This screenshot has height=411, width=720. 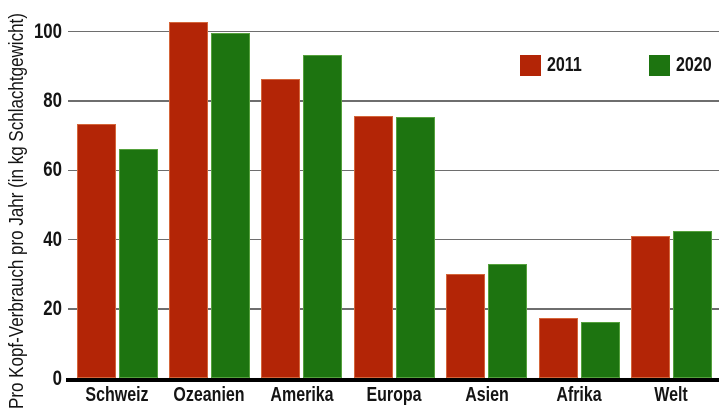 I want to click on bar-2020-asien, so click(x=508, y=321).